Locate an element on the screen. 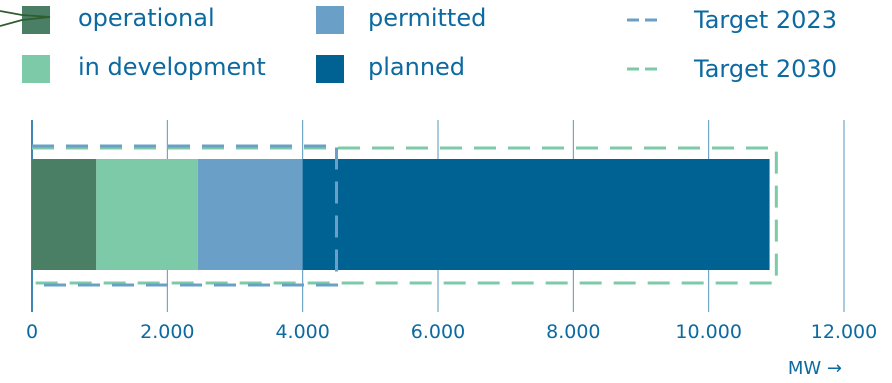  legend-label: planned is located at coordinates (416, 67).